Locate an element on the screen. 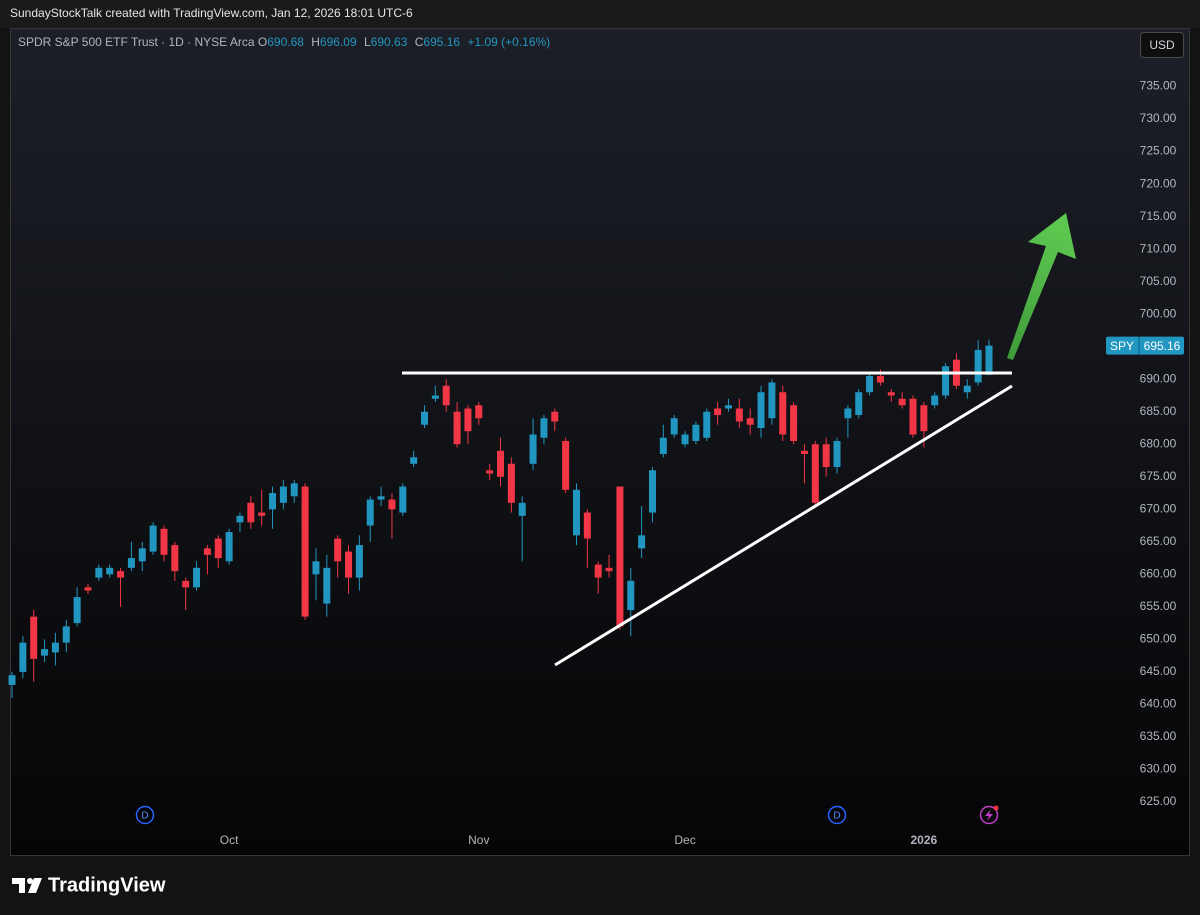 This screenshot has height=915, width=1200. currency-button: USD is located at coordinates (1162, 45).